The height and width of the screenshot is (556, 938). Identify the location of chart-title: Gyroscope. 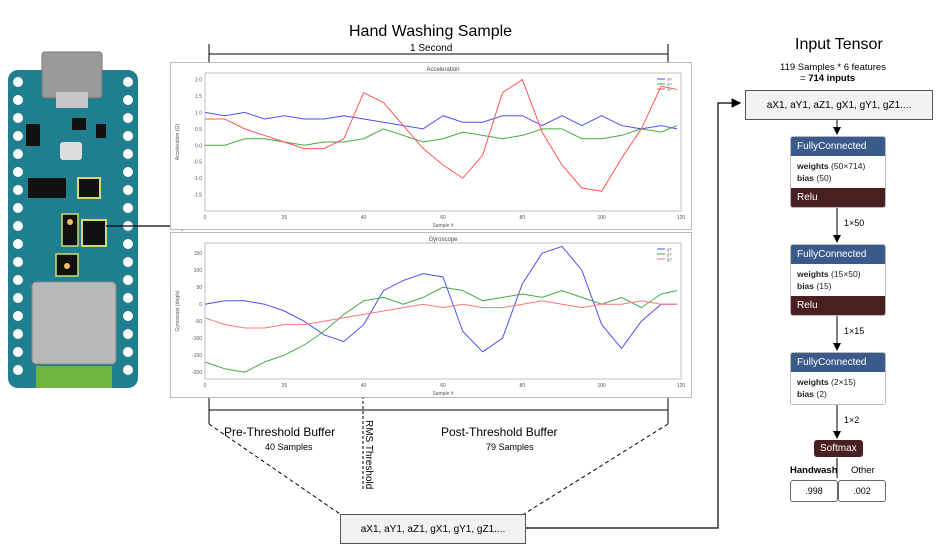
(443, 240).